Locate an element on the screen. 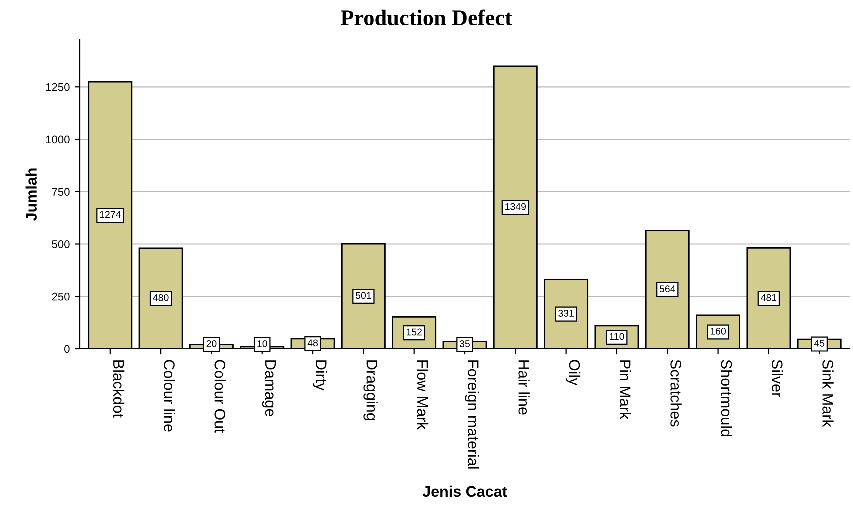 The height and width of the screenshot is (508, 853). x-tick-label: Hair line is located at coordinates (524, 387).